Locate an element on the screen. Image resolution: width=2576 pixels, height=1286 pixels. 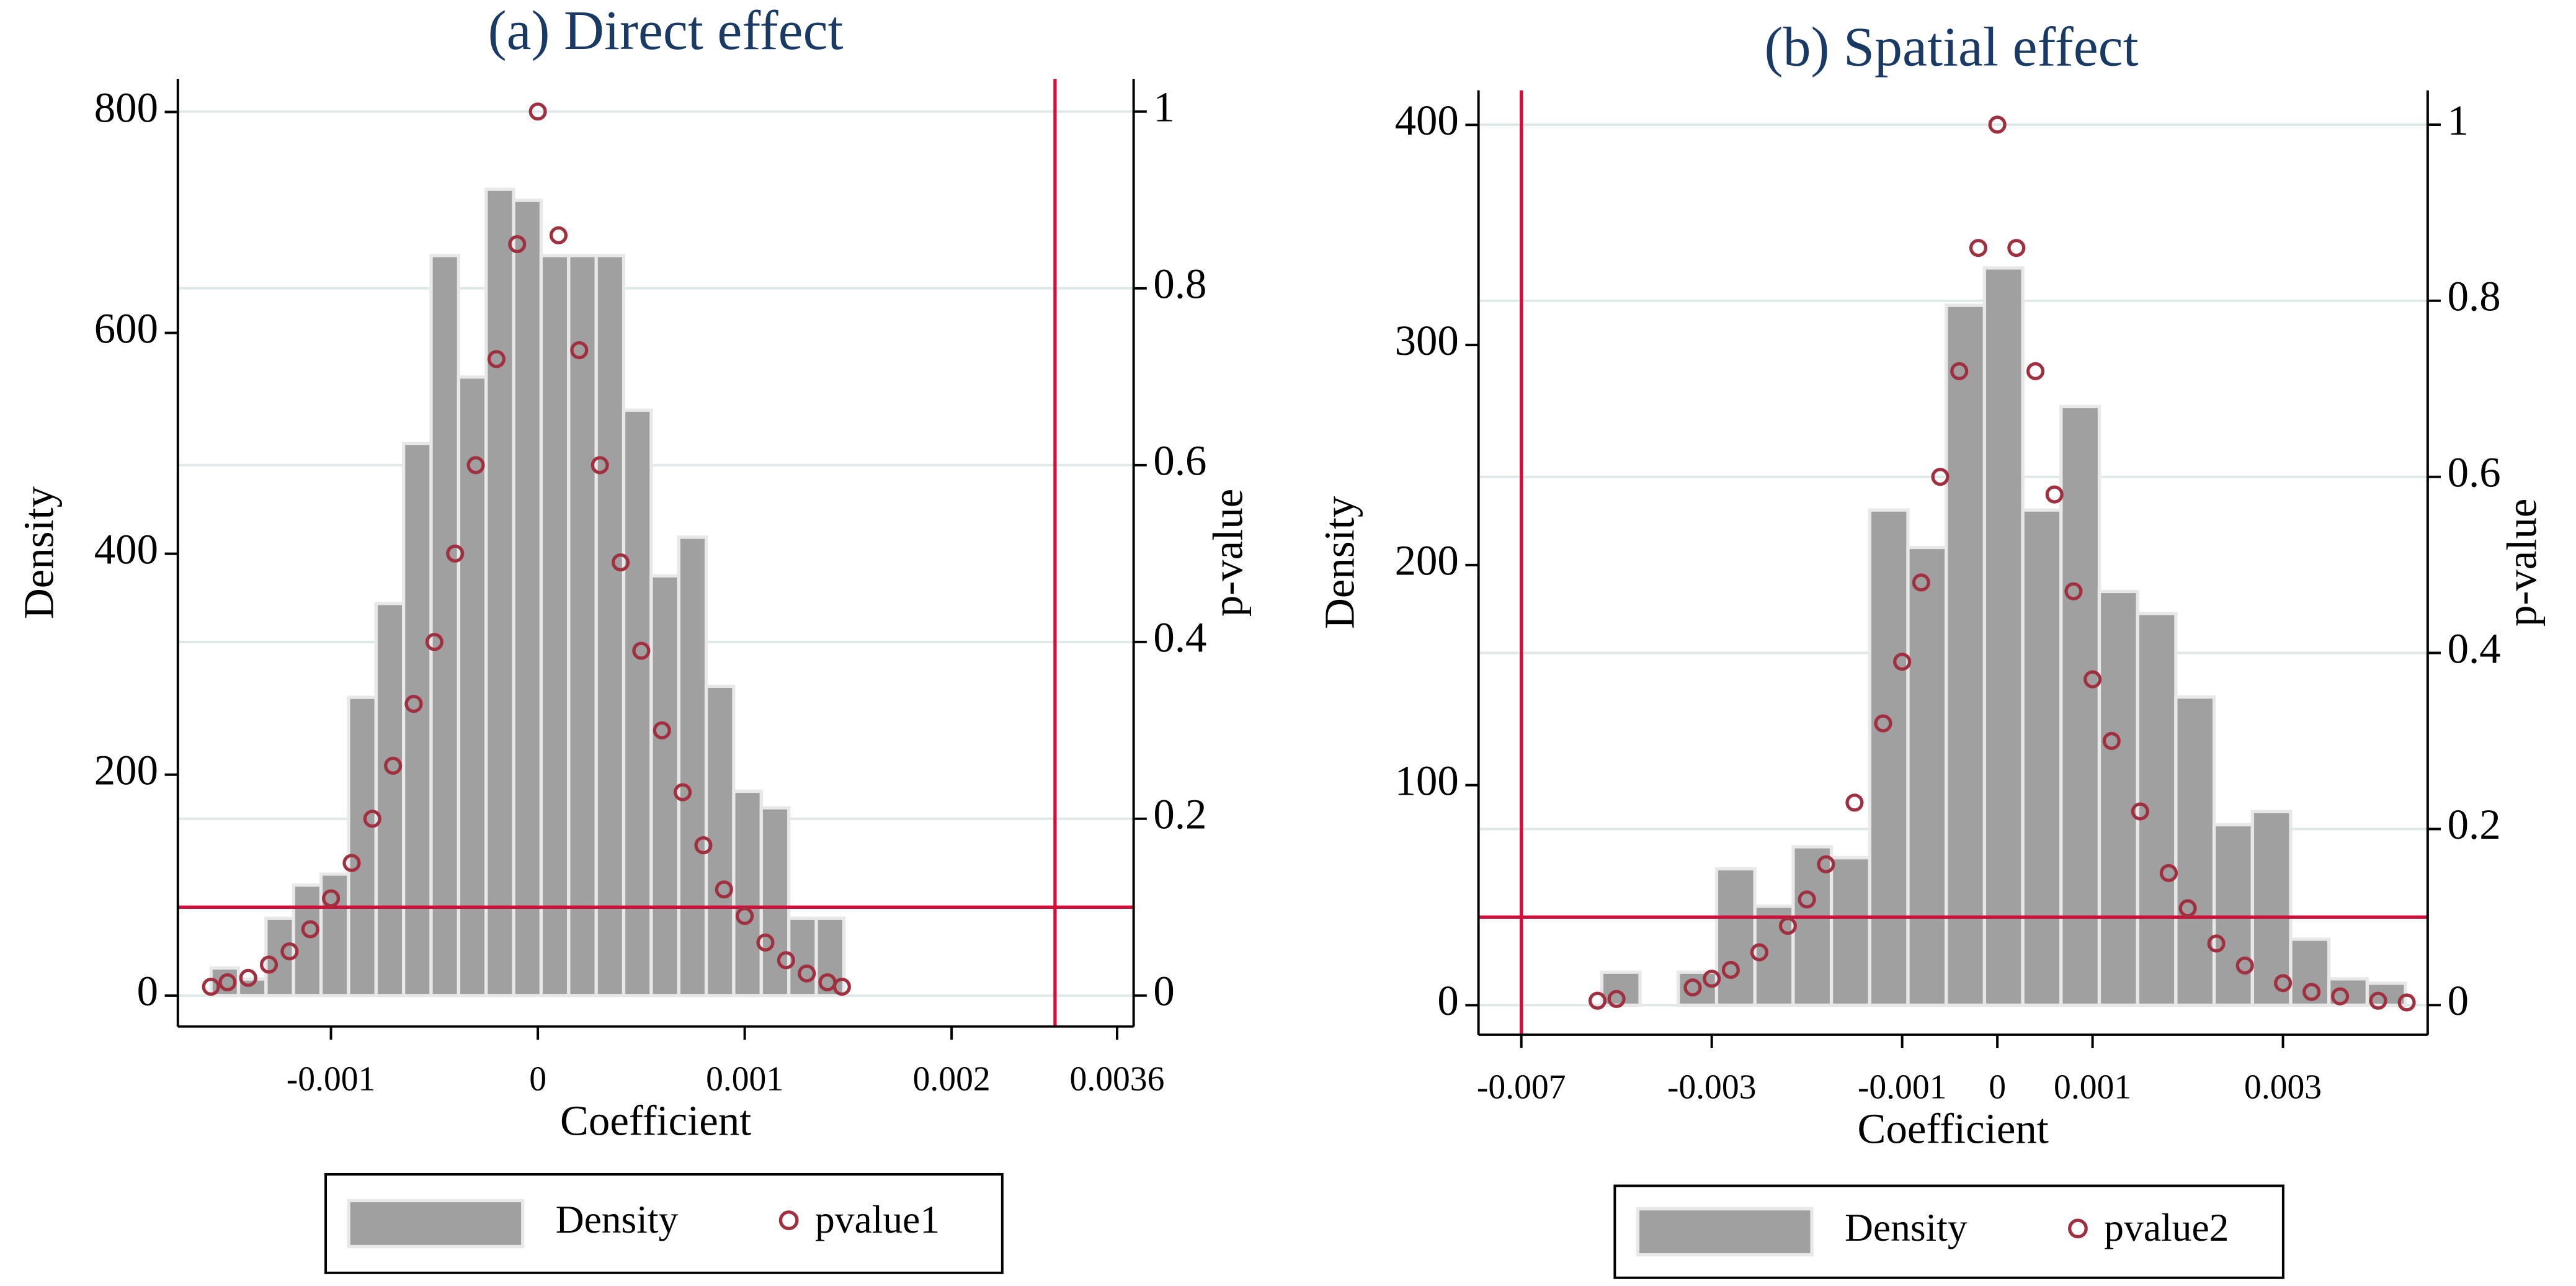
legend-marker is located at coordinates (2078, 1228).